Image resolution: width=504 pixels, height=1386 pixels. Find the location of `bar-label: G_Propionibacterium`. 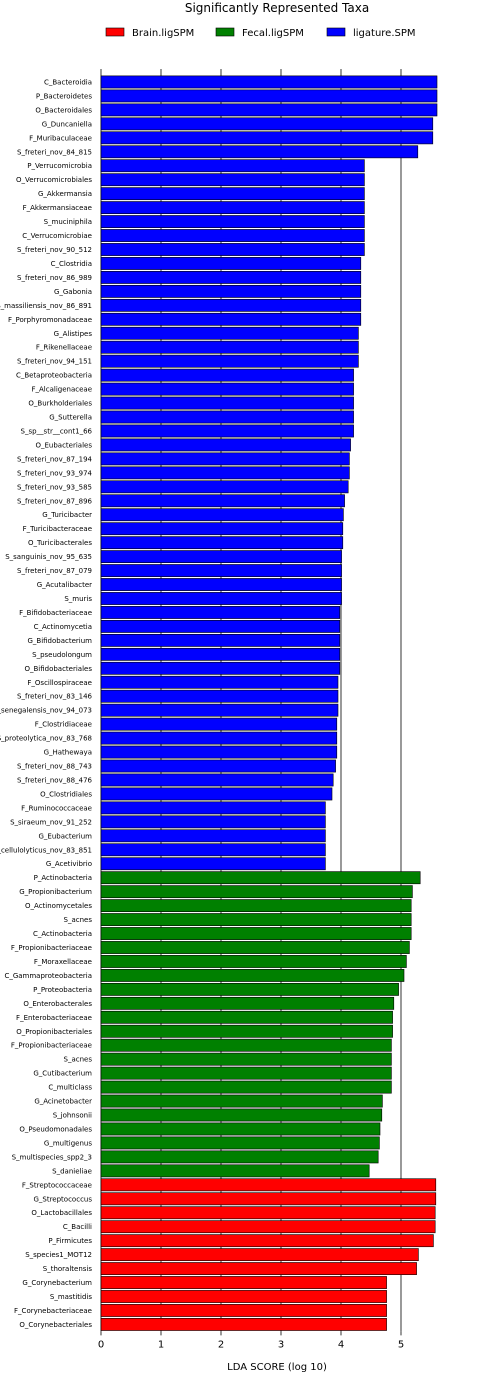

bar-label: G_Propionibacterium is located at coordinates (55, 892).